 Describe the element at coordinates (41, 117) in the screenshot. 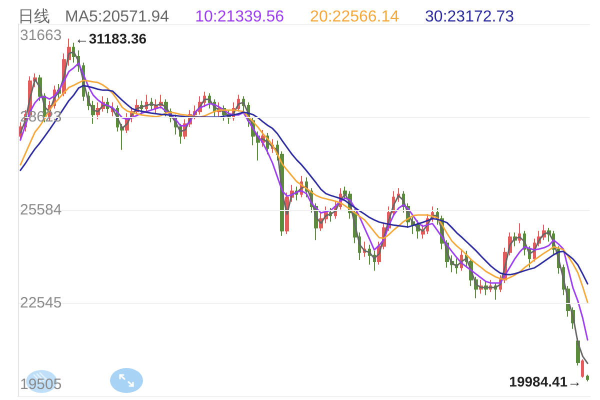

I see `y-tick-label: 28623` at that location.